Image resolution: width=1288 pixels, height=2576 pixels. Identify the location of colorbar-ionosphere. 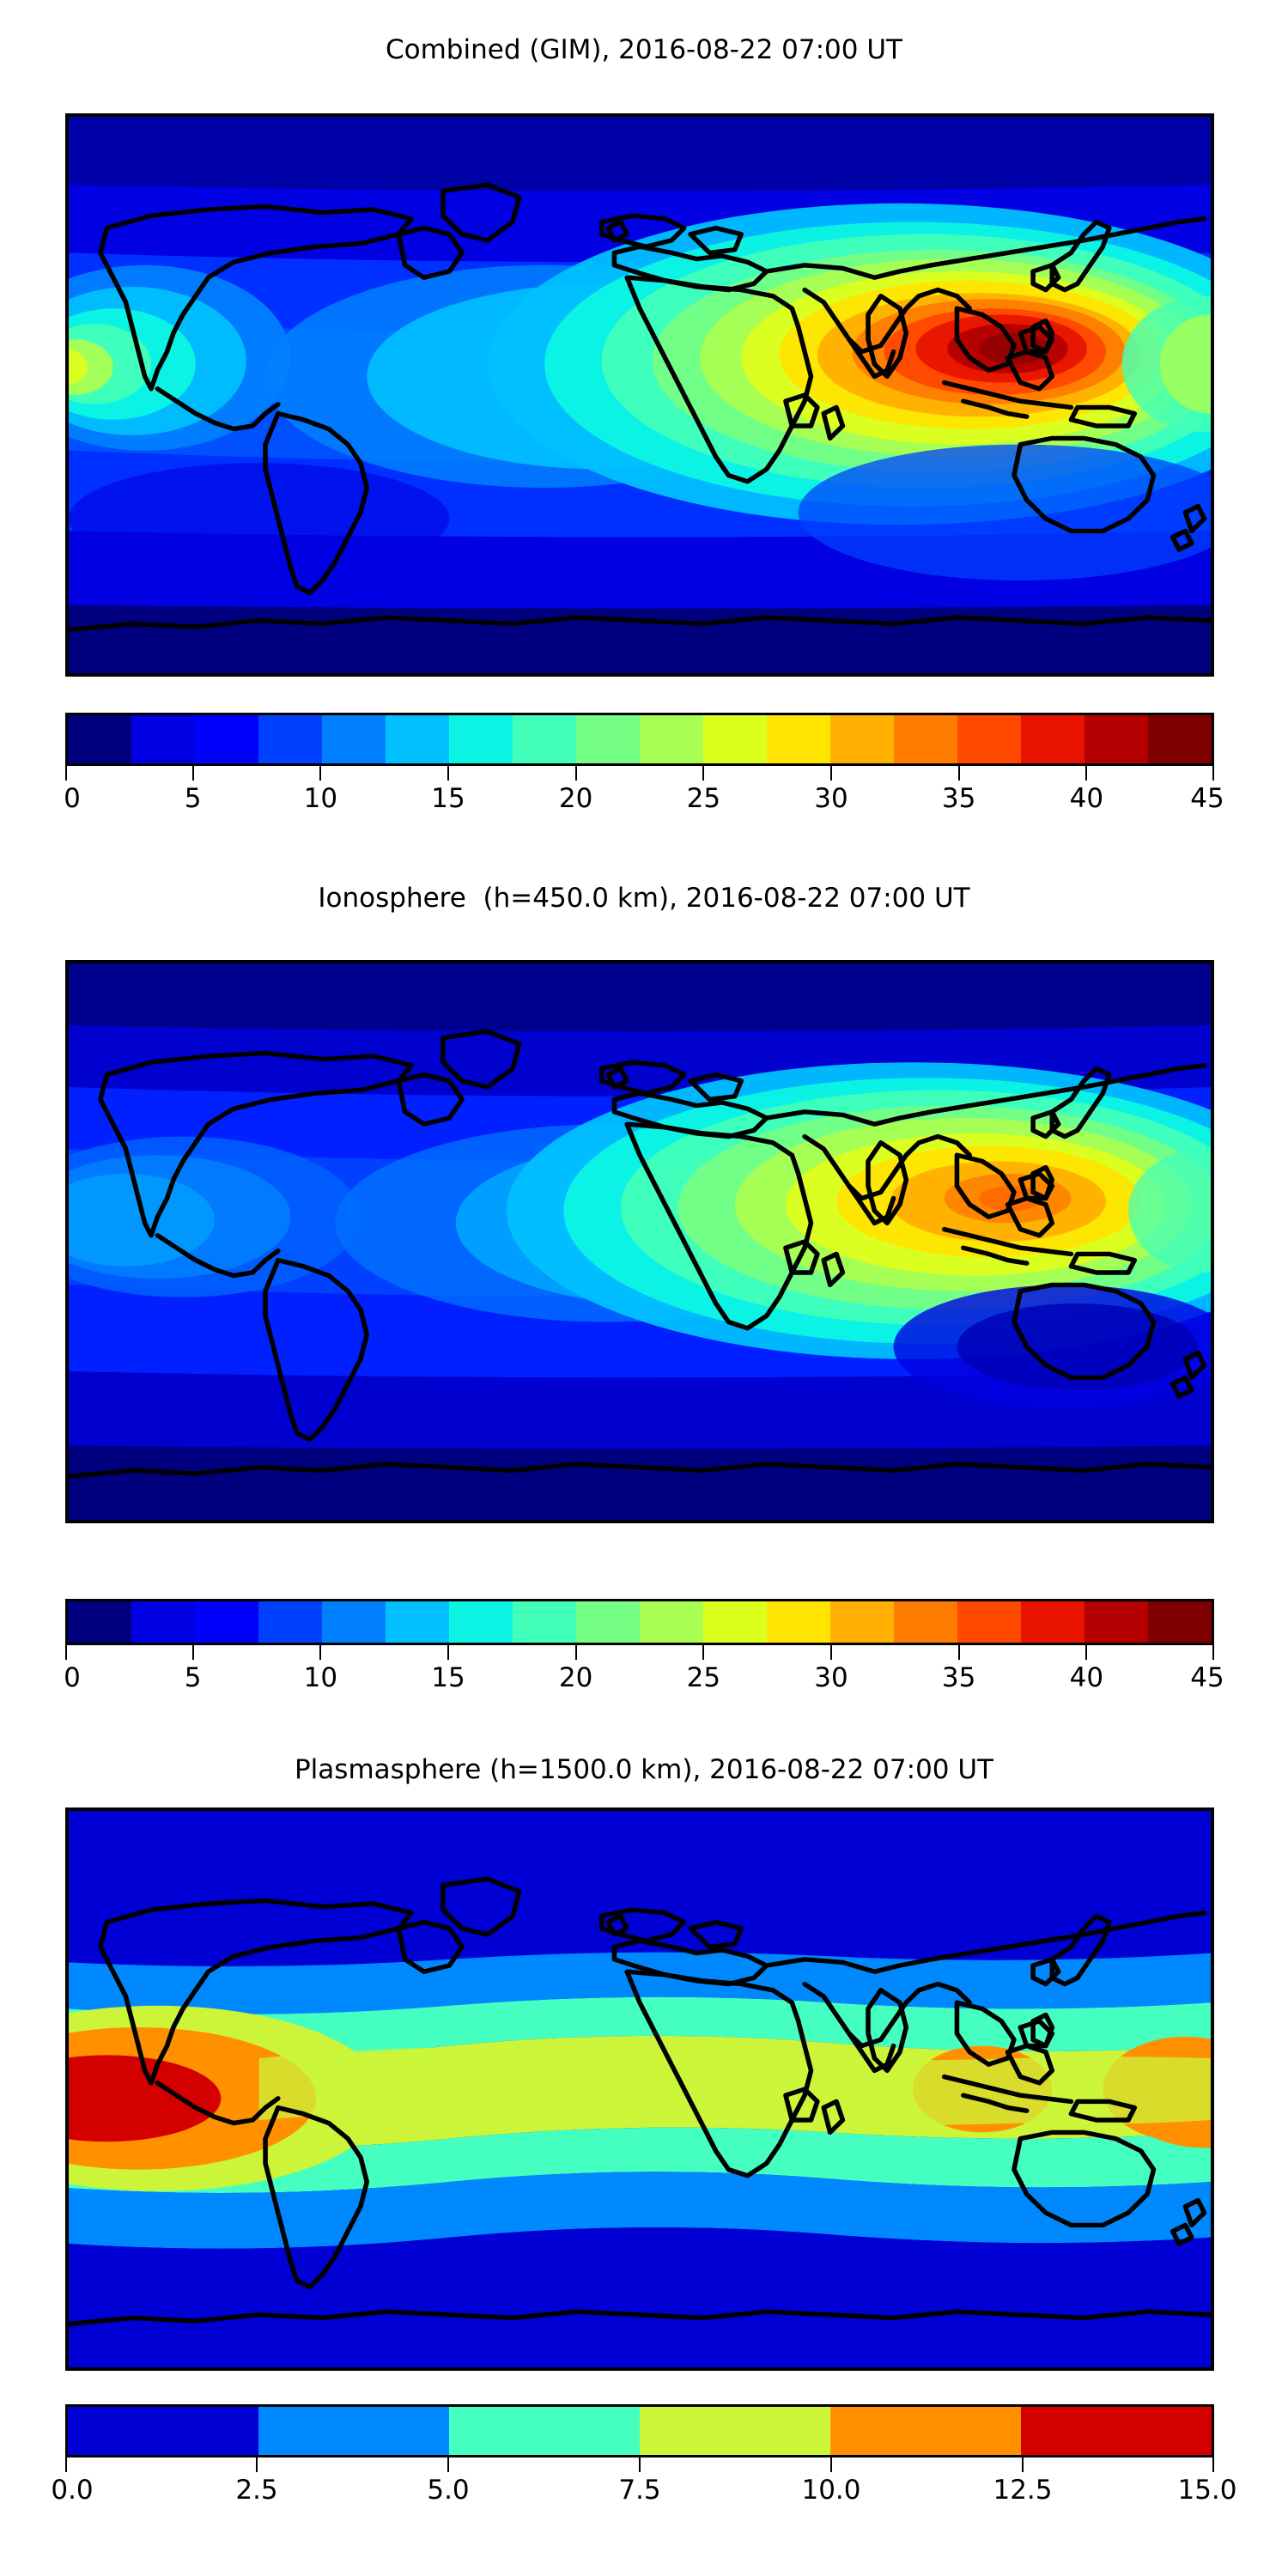
(640, 1622).